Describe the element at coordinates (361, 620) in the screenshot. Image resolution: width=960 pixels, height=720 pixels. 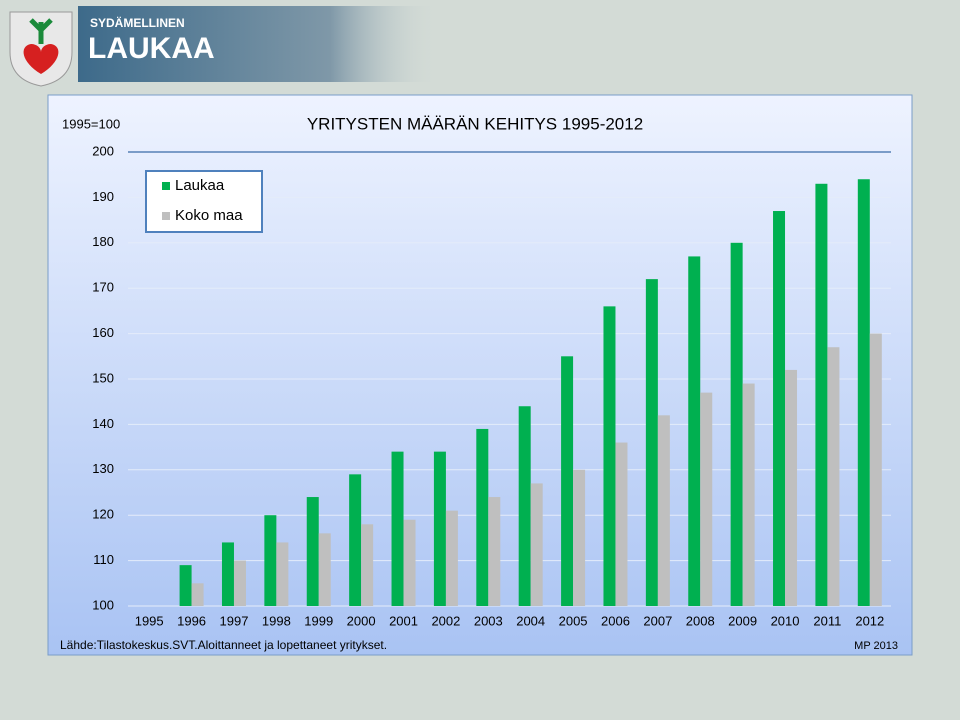
I see `x-tick-label: 2000` at that location.